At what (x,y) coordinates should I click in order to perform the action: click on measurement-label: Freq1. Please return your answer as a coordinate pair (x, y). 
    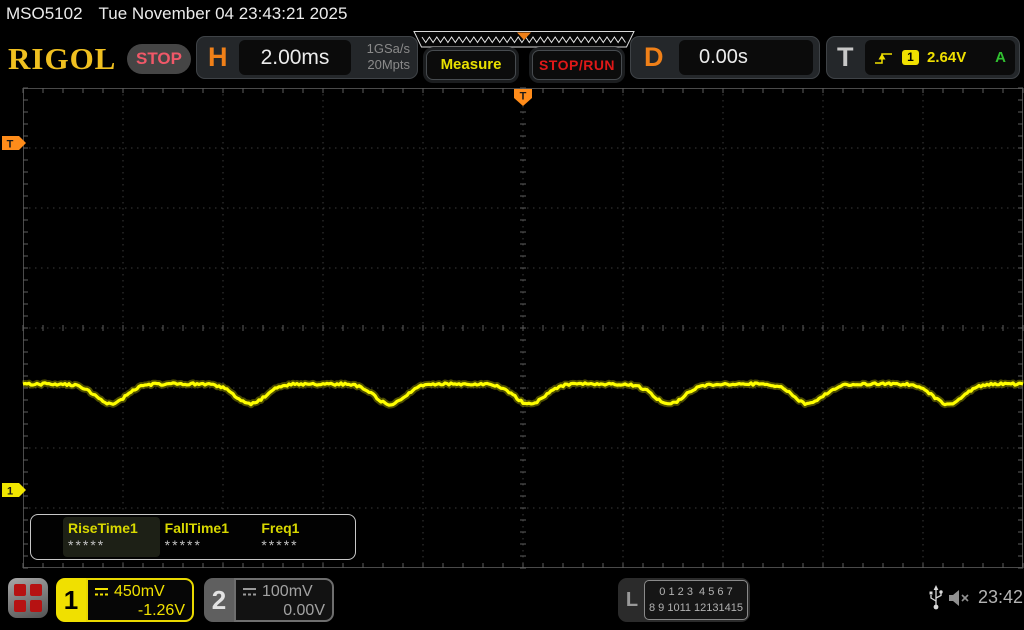
    Looking at the image, I should click on (280, 528).